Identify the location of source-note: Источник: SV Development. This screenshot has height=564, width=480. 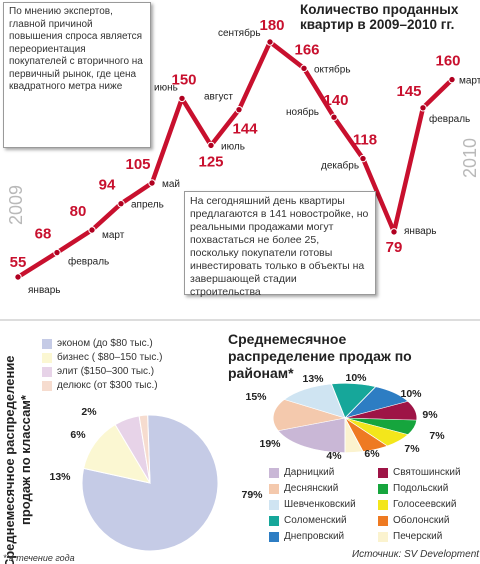
(416, 554).